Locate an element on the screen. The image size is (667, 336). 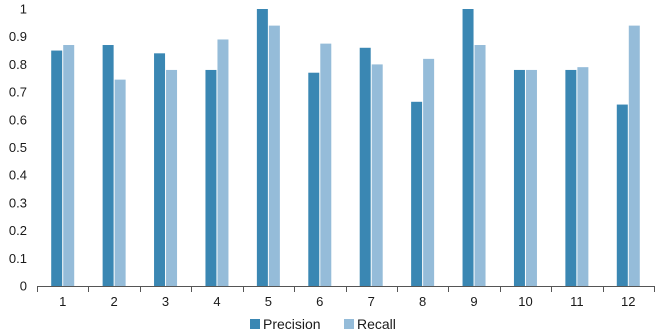
x-tick-label: 4 is located at coordinates (216, 301).